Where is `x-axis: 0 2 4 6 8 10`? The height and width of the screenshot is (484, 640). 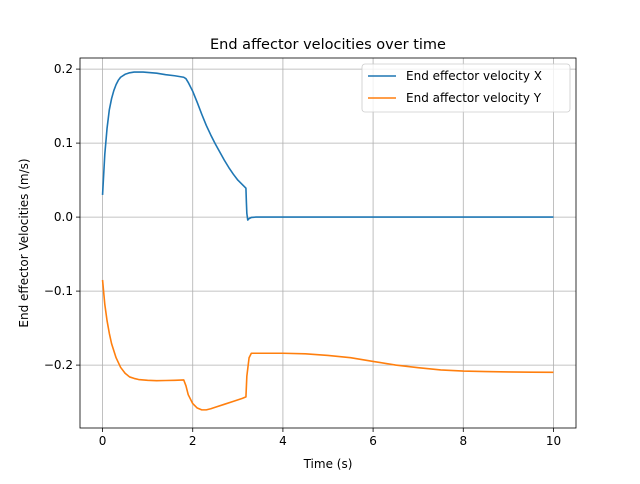
x-axis: 0 2 4 6 8 10 is located at coordinates (330, 438).